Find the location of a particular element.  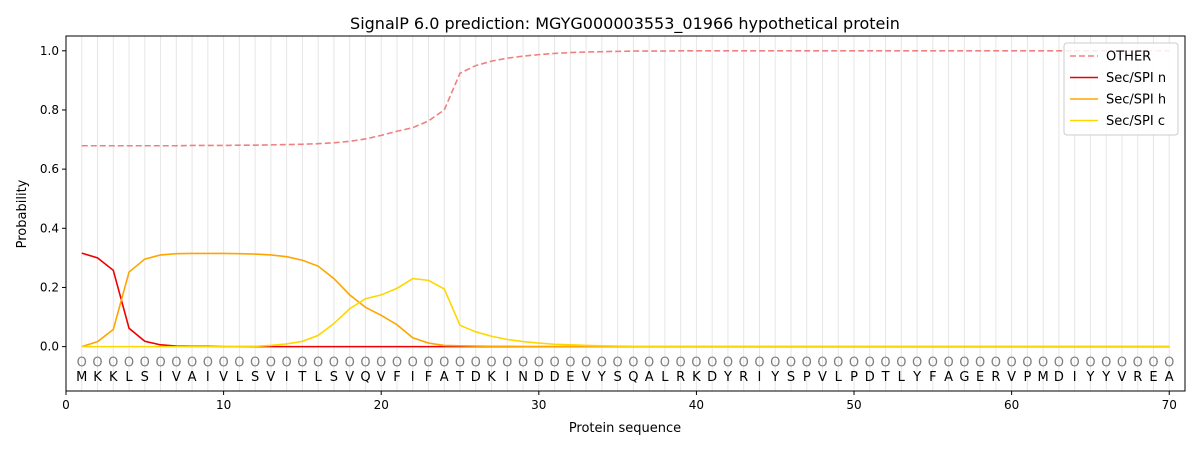

y-axis-label: Probability is located at coordinates (22, 213).